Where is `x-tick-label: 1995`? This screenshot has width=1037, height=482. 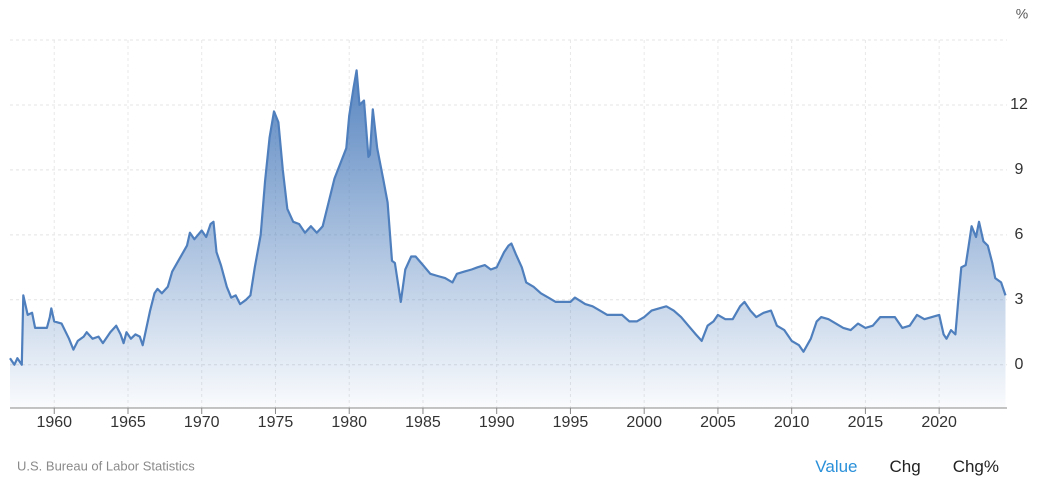
x-tick-label: 1995 is located at coordinates (571, 422).